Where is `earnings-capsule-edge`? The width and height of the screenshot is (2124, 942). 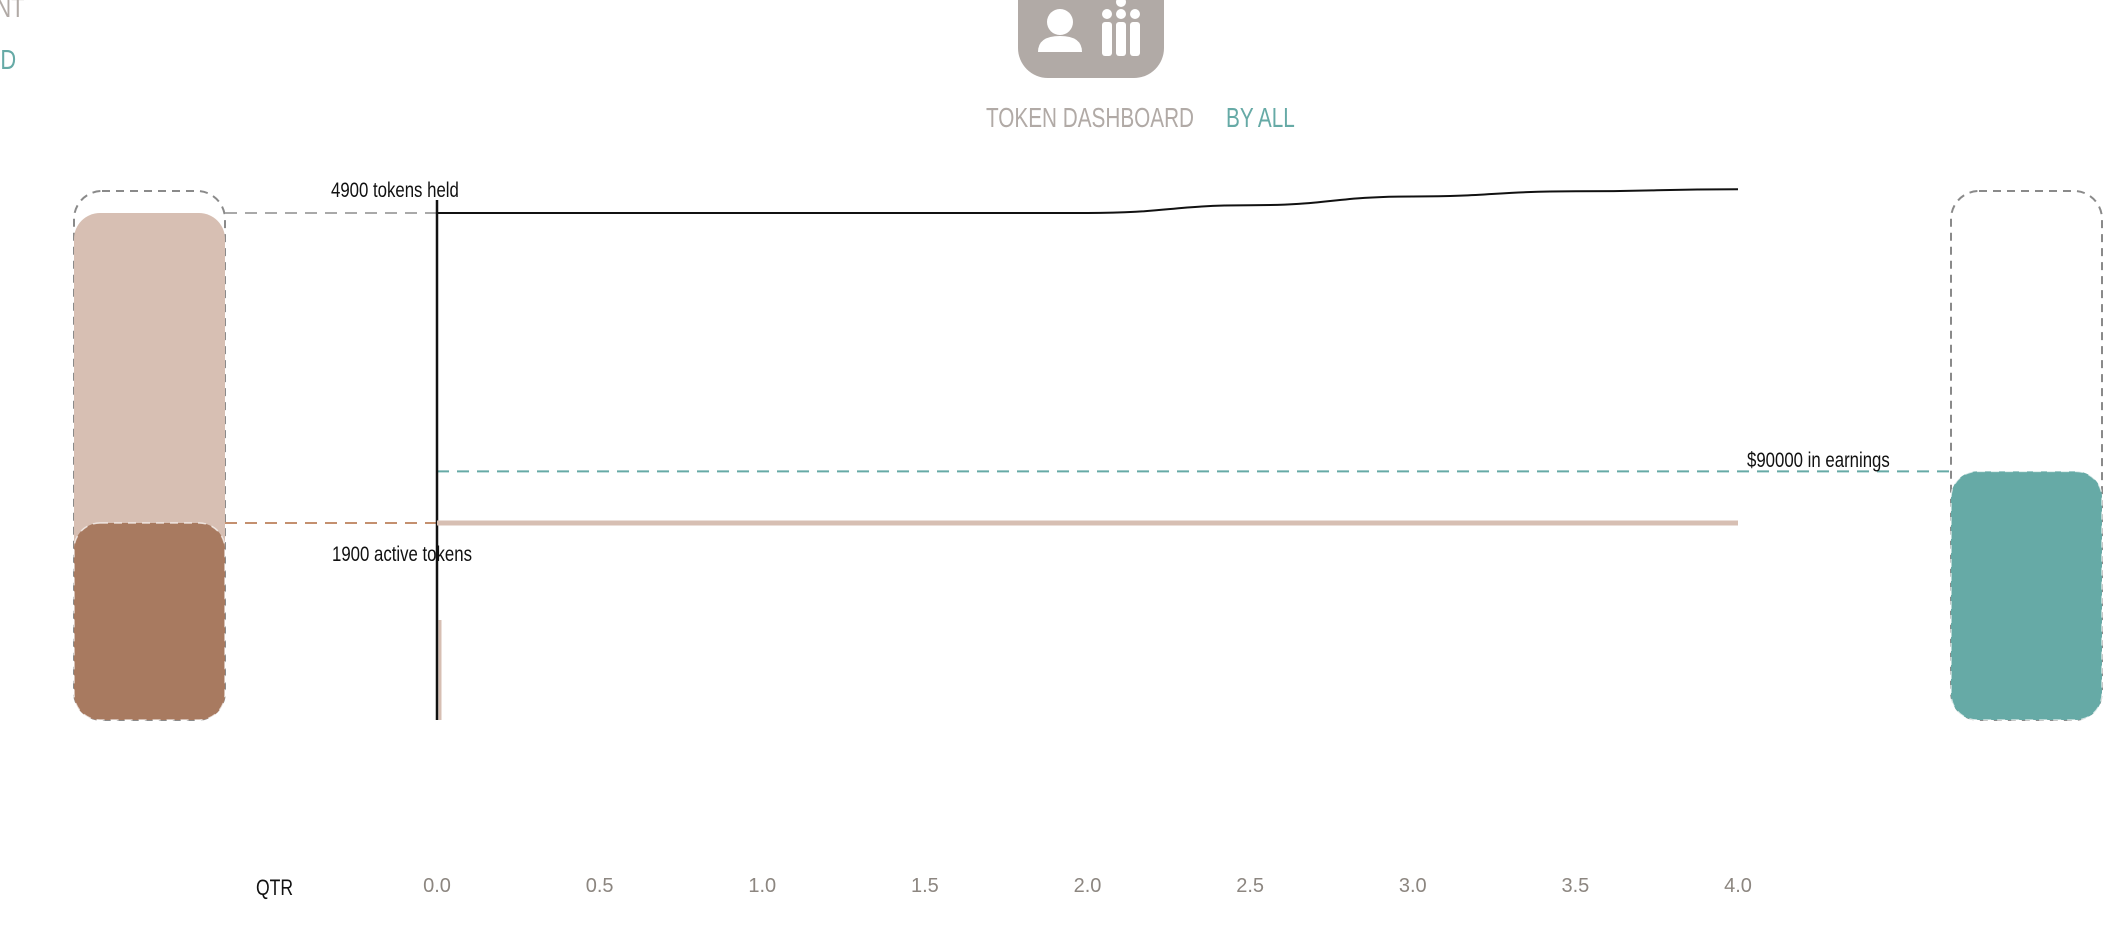 earnings-capsule-edge is located at coordinates (2026, 595).